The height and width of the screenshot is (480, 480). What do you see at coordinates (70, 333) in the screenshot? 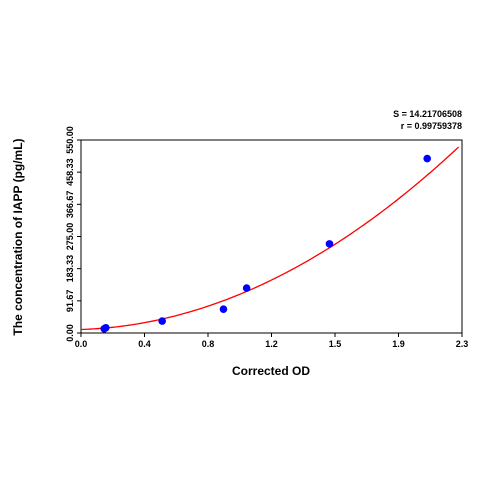
I see `y-tick-label: 0.00` at bounding box center [70, 333].